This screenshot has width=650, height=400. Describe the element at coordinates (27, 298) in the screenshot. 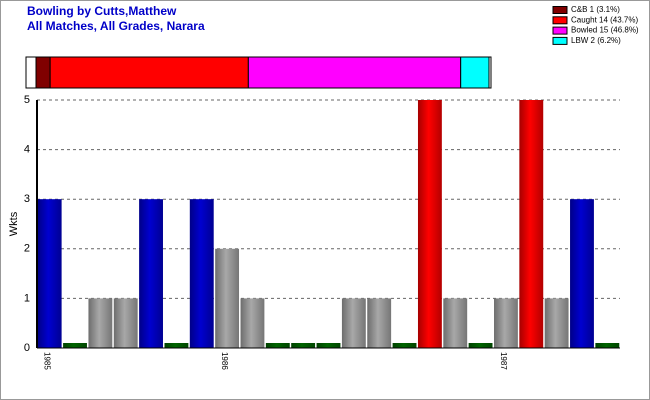

I see `y-tick-label: 1` at that location.